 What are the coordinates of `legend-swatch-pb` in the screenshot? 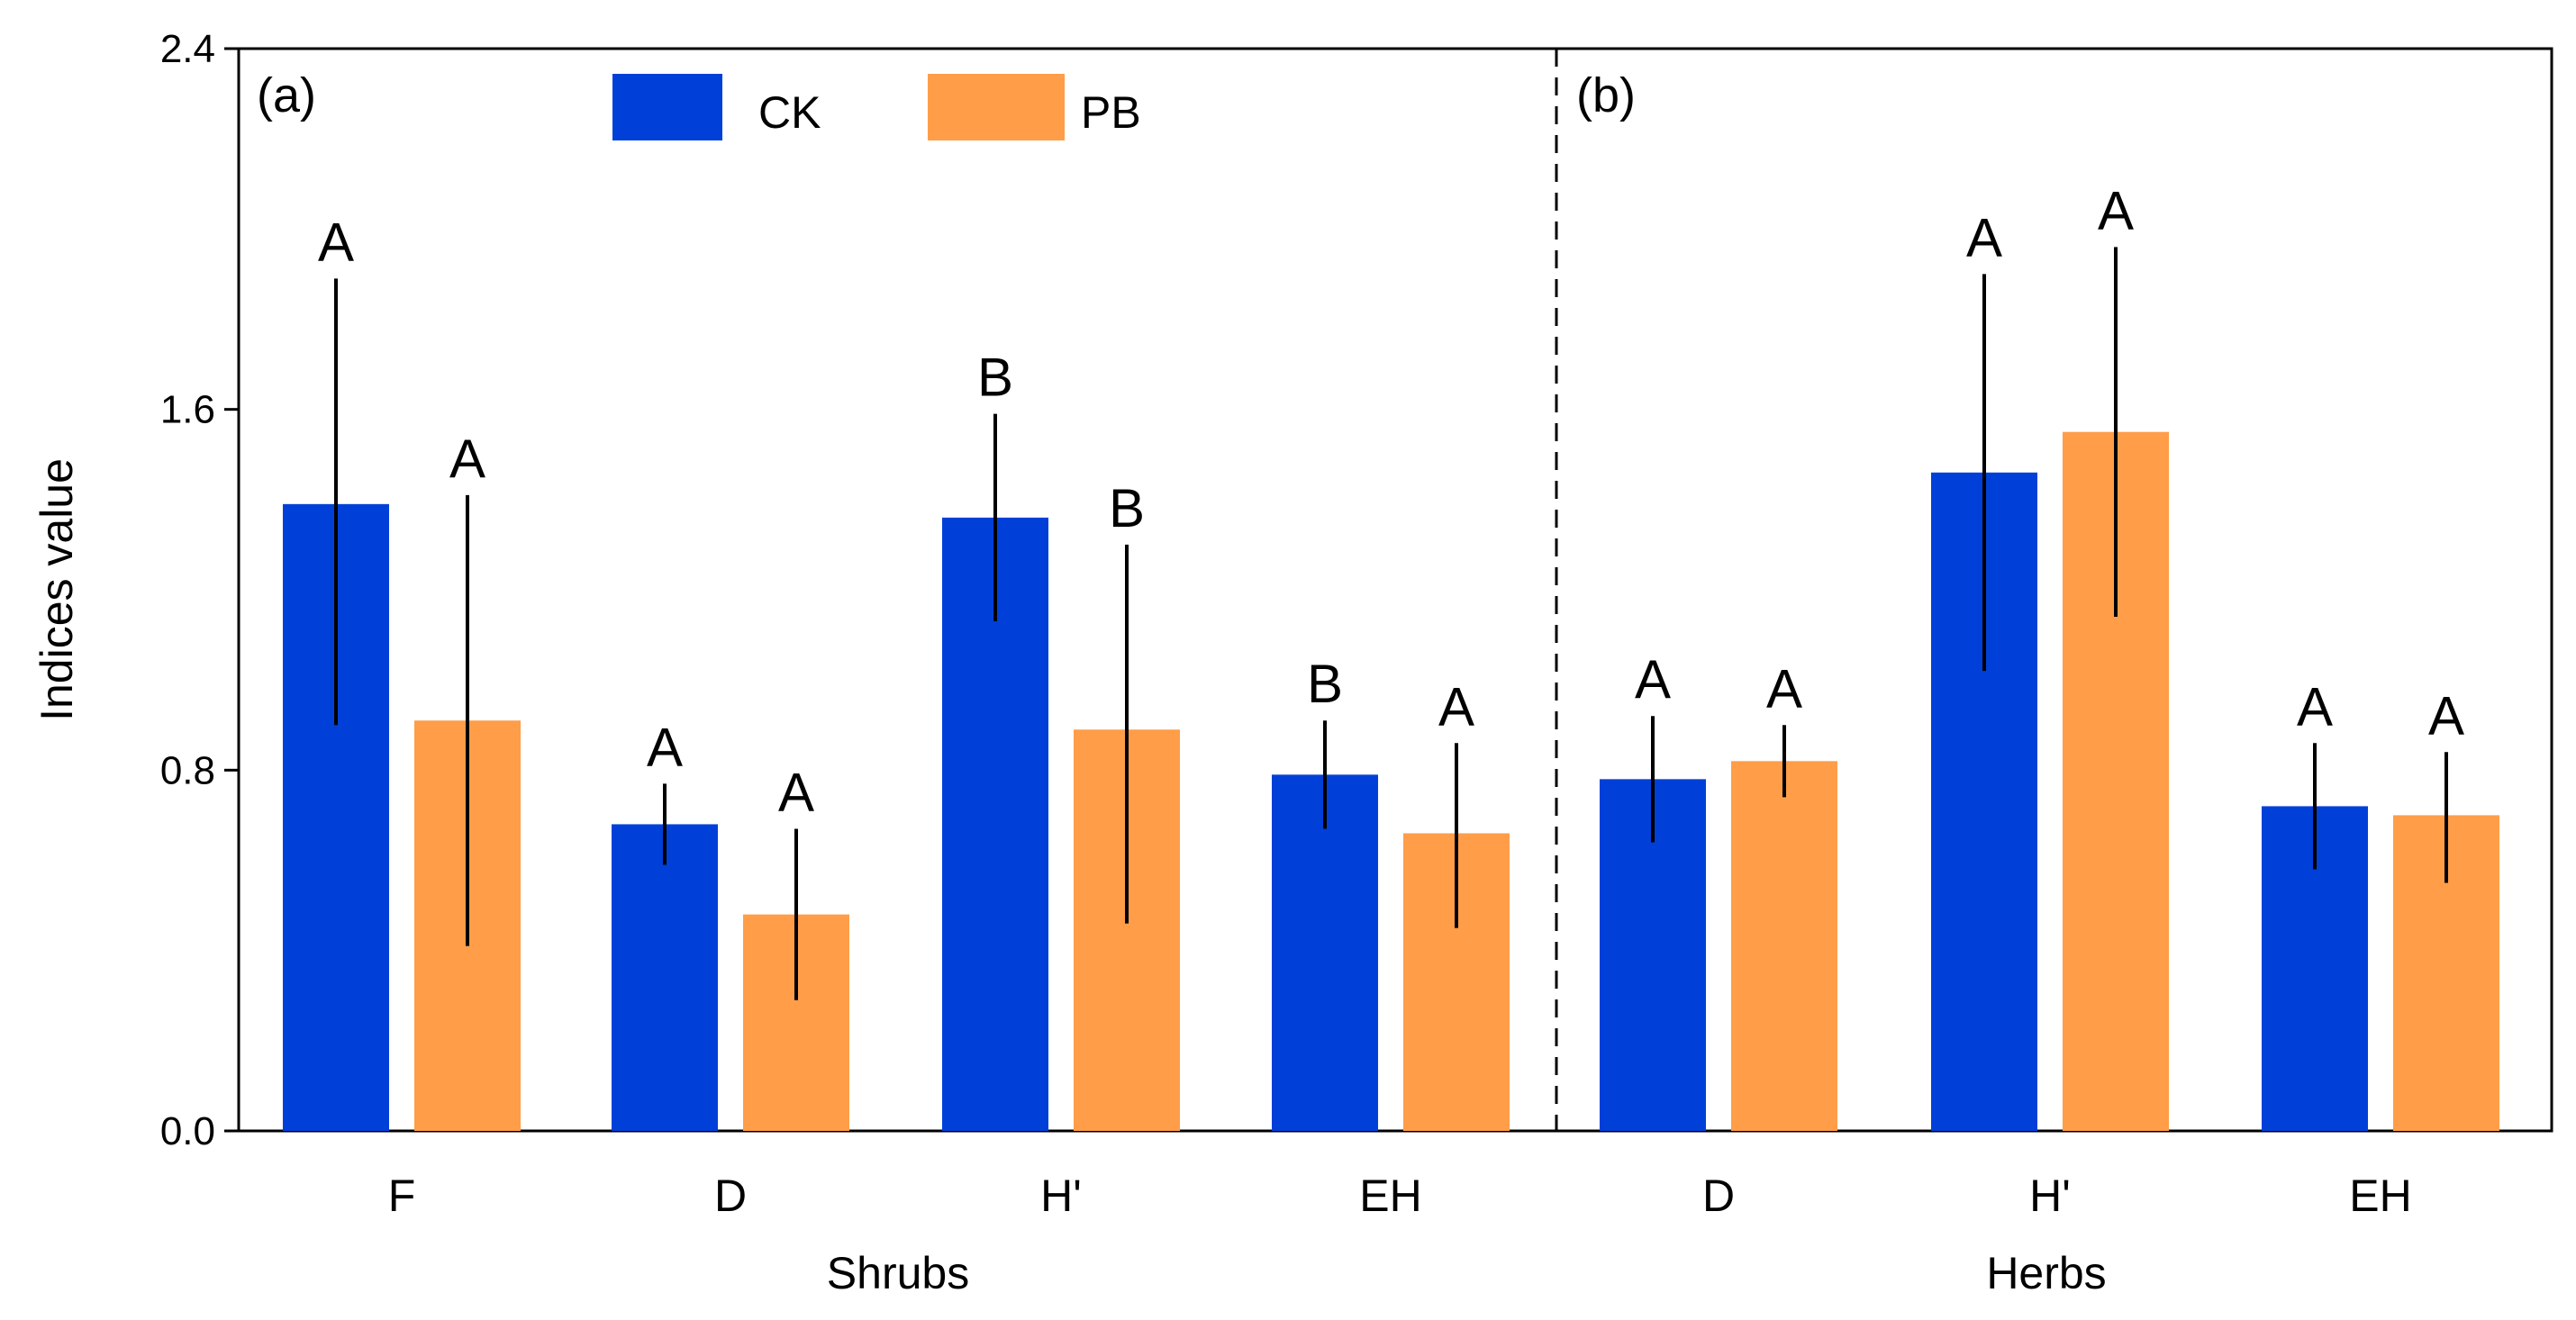 It's located at (997, 107).